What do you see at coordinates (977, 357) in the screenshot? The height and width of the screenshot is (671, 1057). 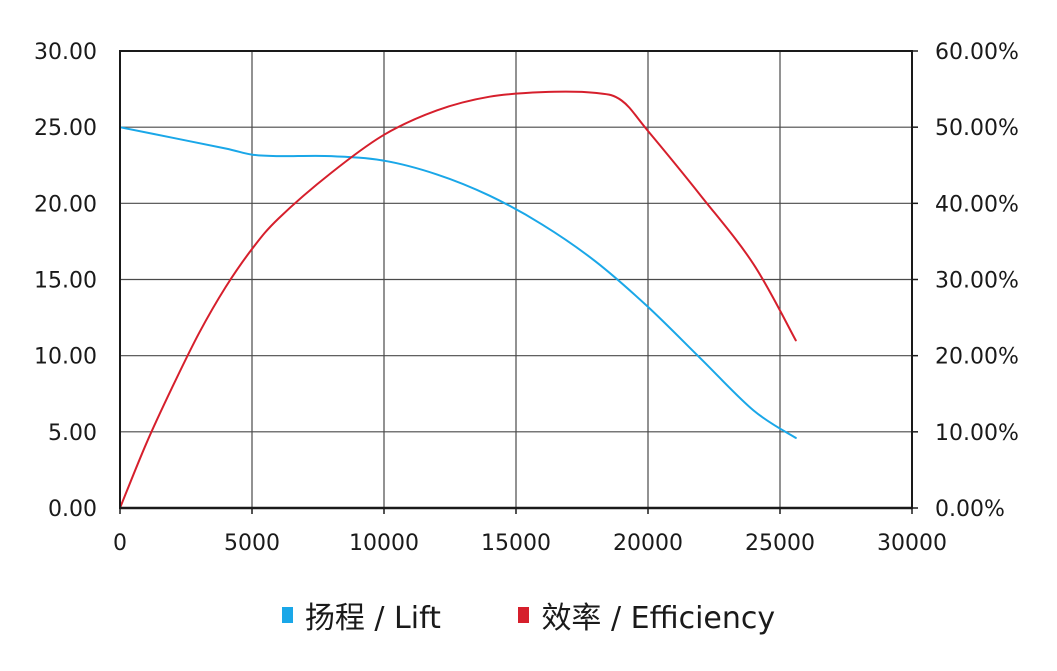 I see `y-right-tick-label: 20.00%` at bounding box center [977, 357].